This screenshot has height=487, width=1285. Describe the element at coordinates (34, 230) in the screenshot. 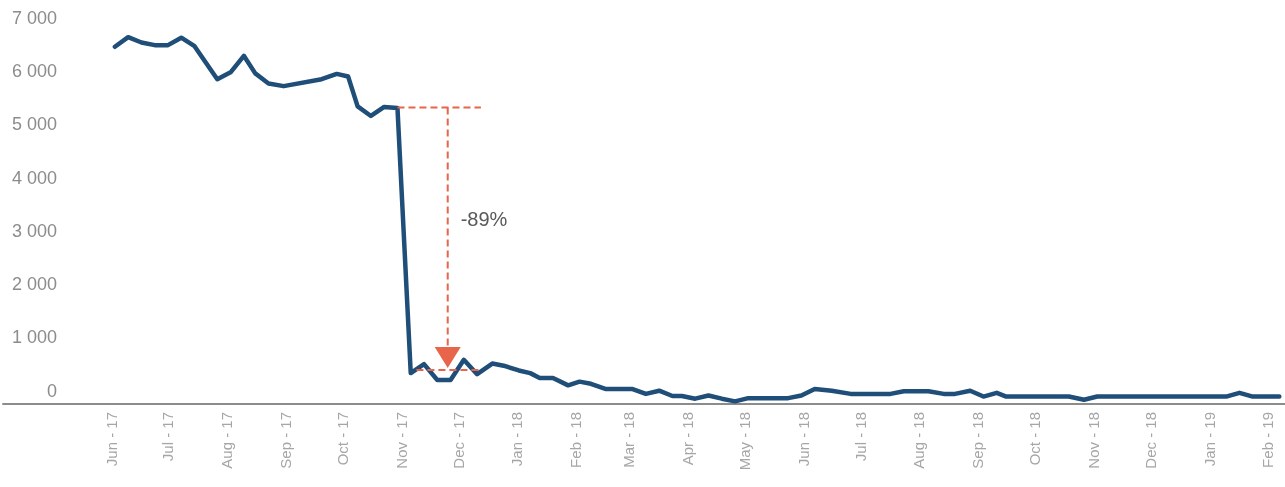

I see `y-tick-label: 3 000` at that location.